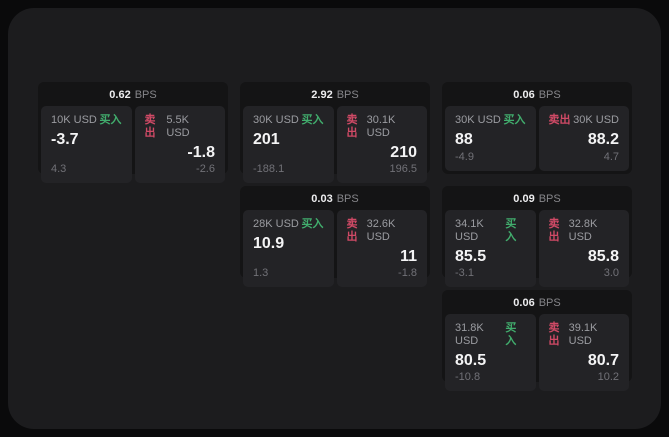  Describe the element at coordinates (464, 157) in the screenshot. I see `buy-change: -4.9` at that location.